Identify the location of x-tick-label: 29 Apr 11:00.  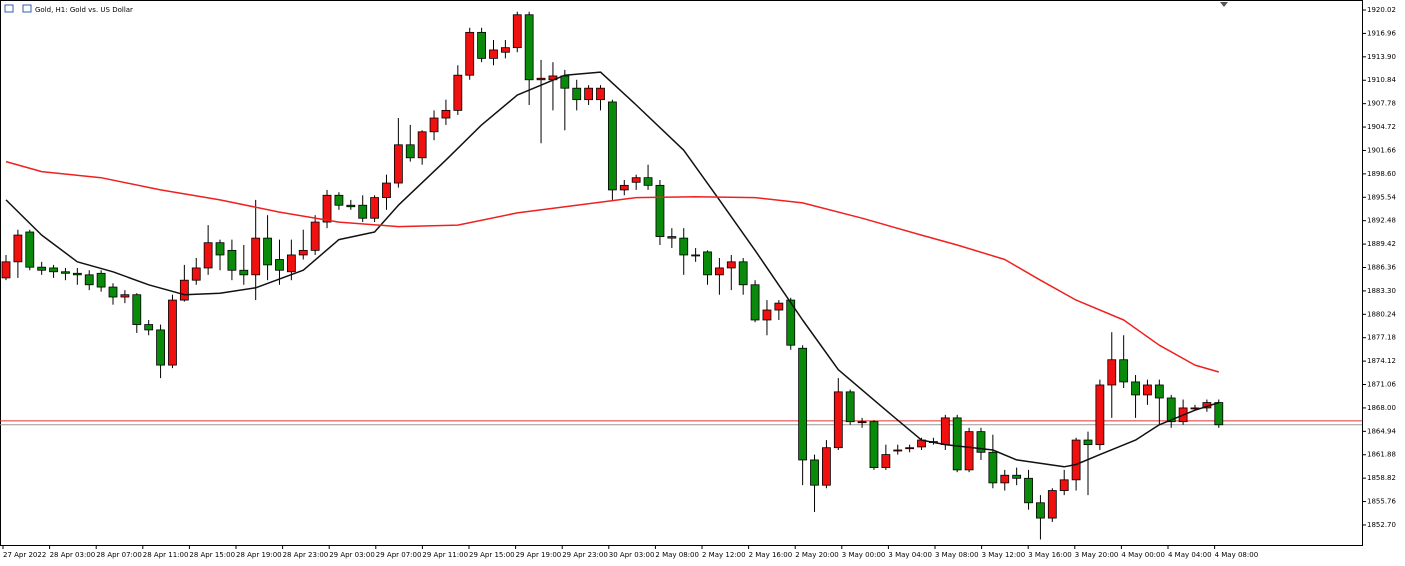
(445, 555).